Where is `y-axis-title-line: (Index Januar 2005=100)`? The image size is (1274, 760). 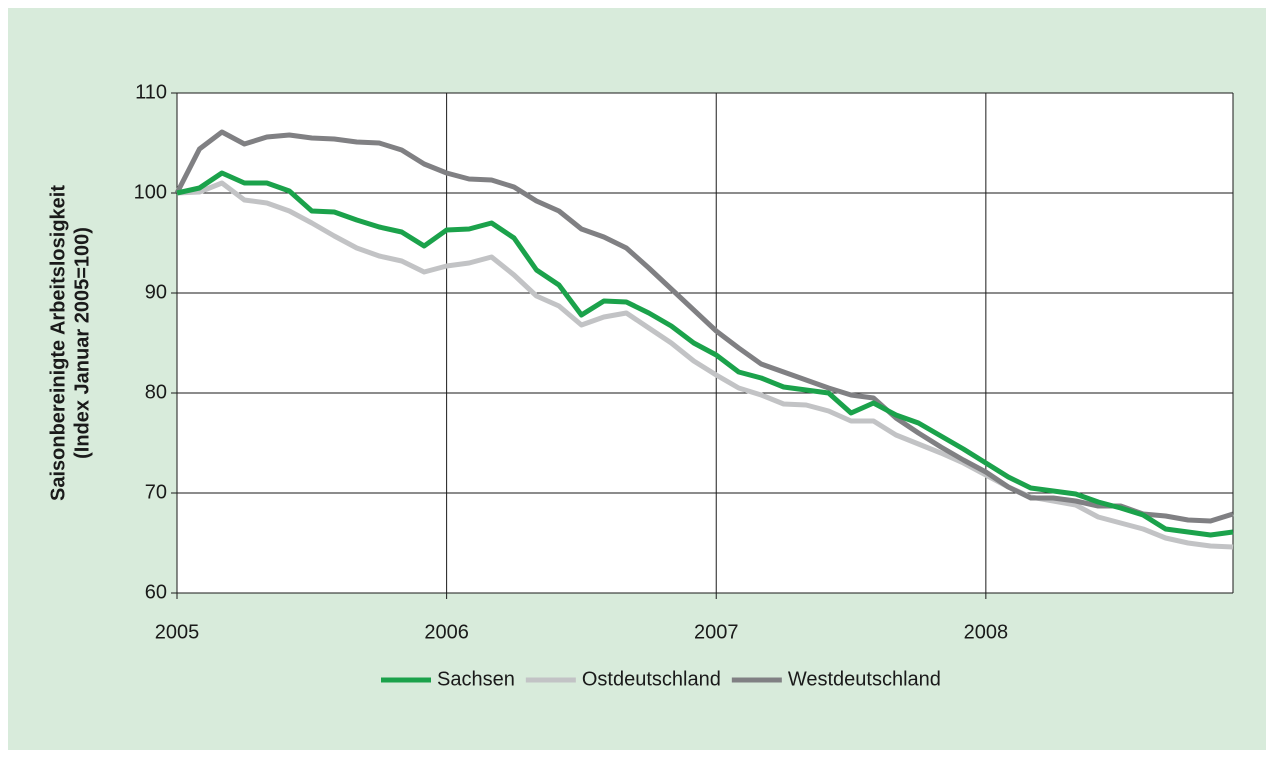
y-axis-title-line: (Index Januar 2005=100) is located at coordinates (82, 343).